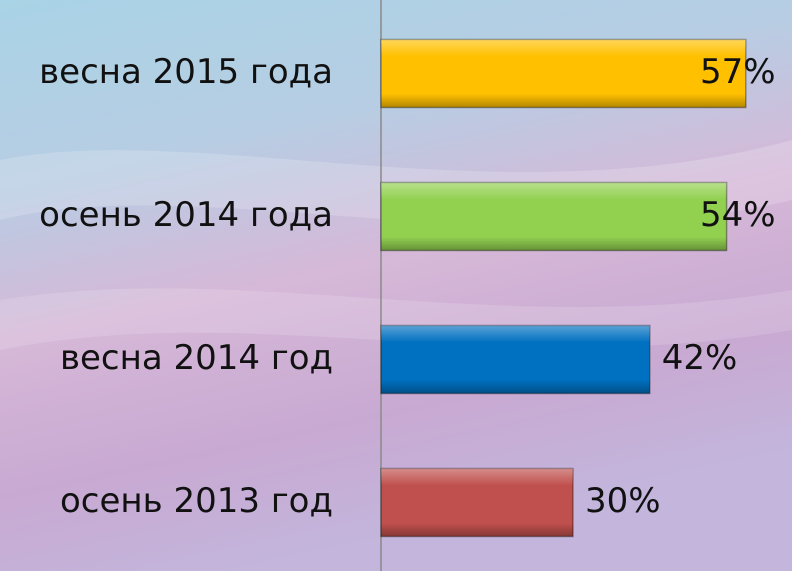 This screenshot has height=571, width=792. Describe the element at coordinates (738, 72) in the screenshot. I see `value-label: 57%` at that location.